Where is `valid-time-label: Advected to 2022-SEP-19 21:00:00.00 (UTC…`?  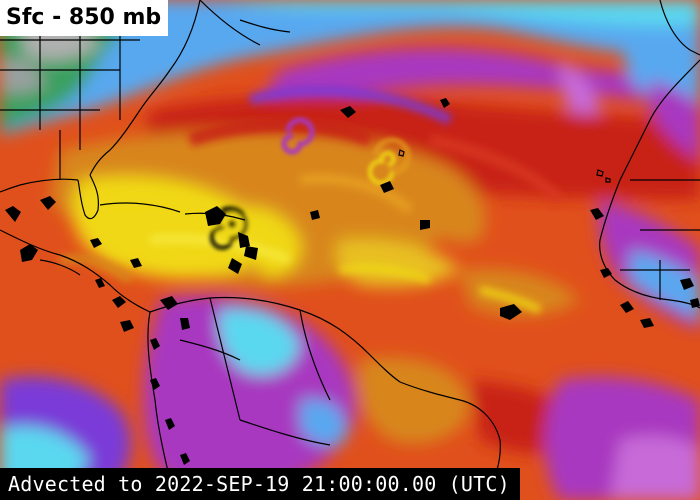
valid-time-label: Advected to 2022-SEP-19 21:00:00.00 (UTC… is located at coordinates (260, 484).